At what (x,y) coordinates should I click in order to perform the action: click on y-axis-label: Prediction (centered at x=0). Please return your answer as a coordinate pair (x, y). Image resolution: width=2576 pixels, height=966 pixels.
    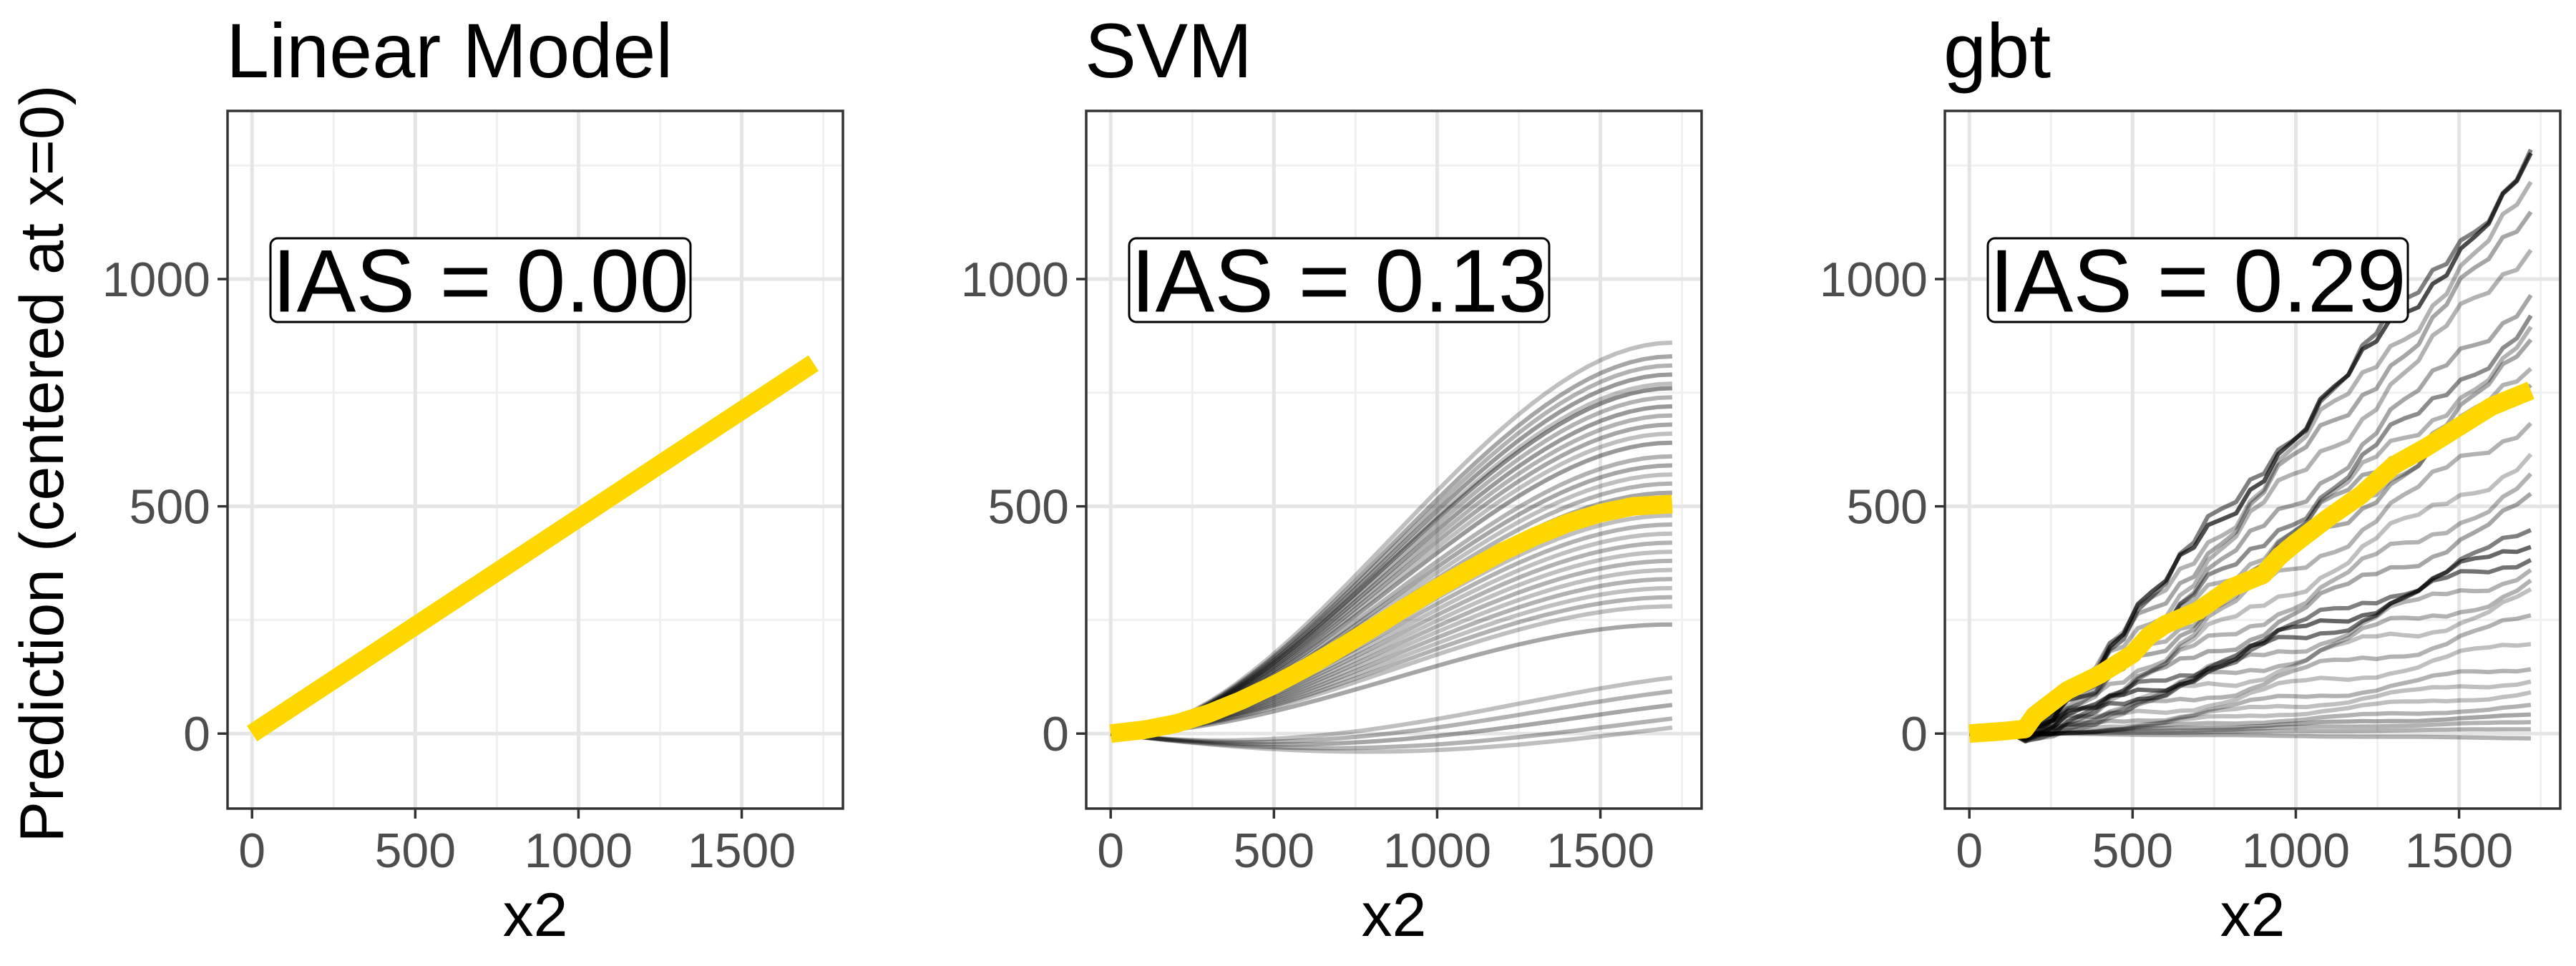
    Looking at the image, I should click on (42, 464).